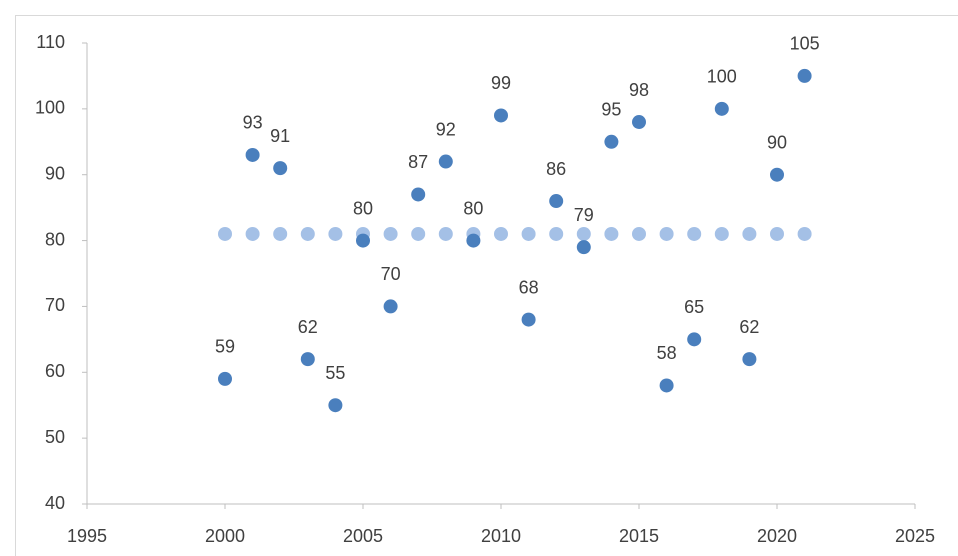  Describe the element at coordinates (915, 536) in the screenshot. I see `x-tick-label: 2025` at that location.